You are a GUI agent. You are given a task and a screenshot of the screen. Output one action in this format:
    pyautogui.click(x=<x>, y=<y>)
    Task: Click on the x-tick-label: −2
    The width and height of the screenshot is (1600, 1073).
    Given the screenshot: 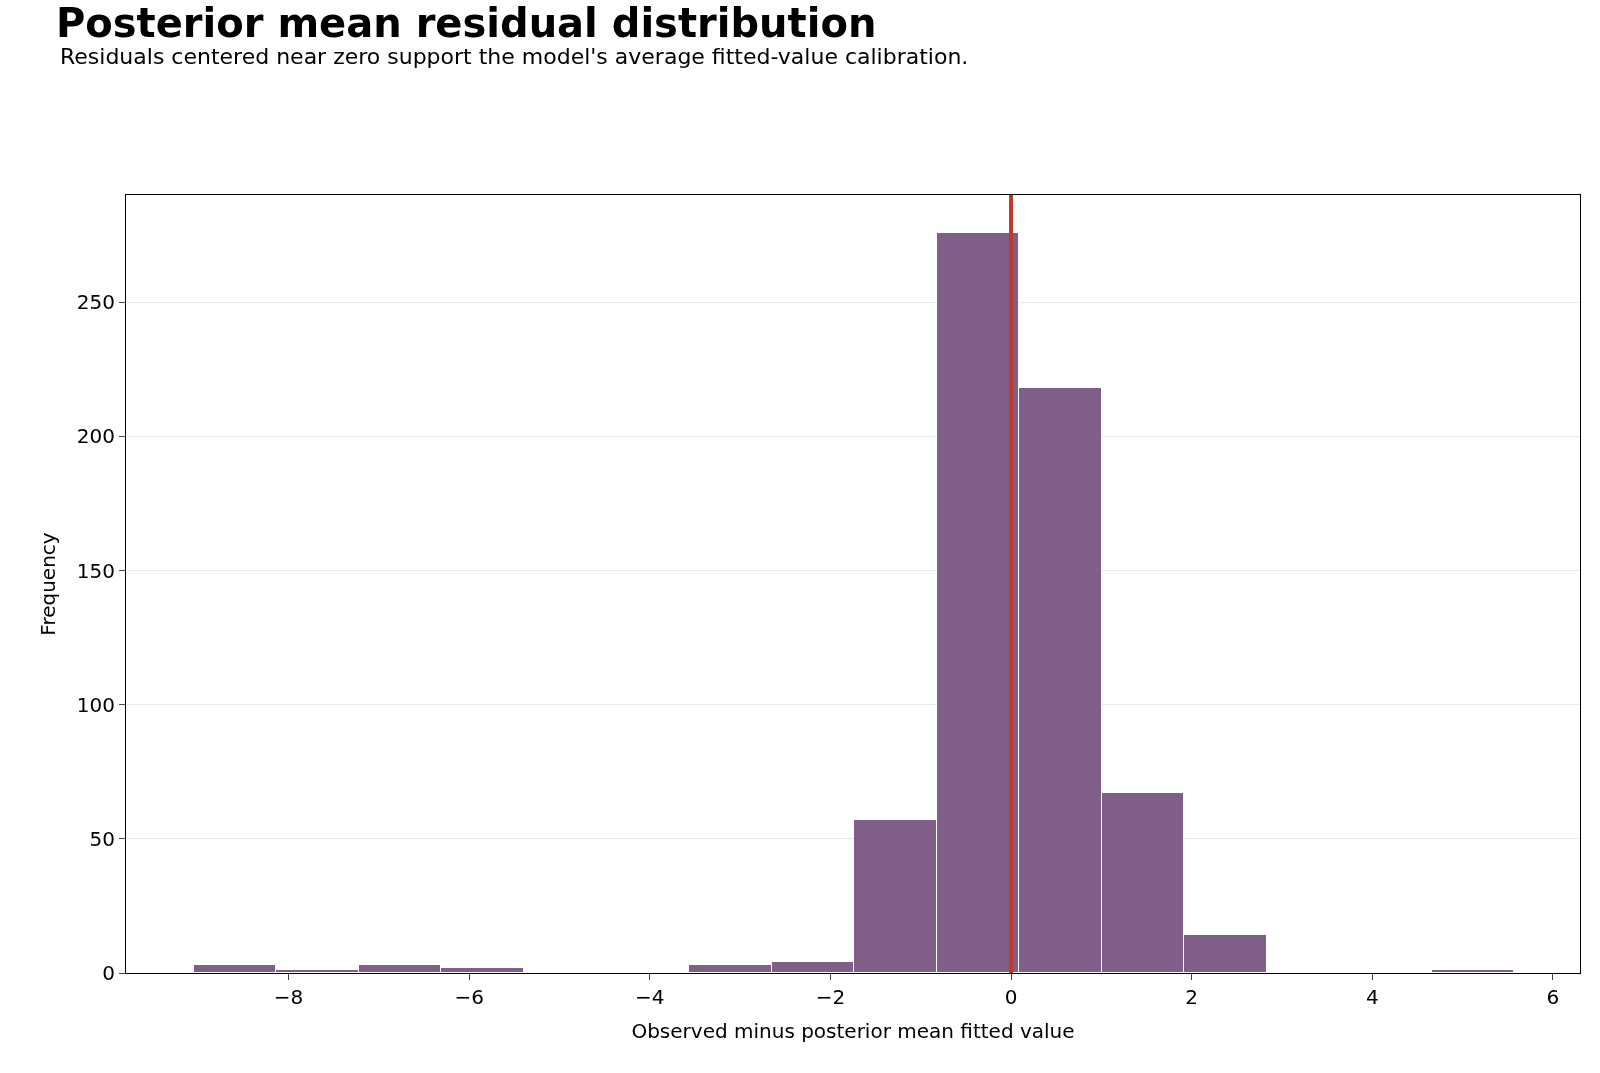 What is the action you would take?
    pyautogui.click(x=830, y=997)
    